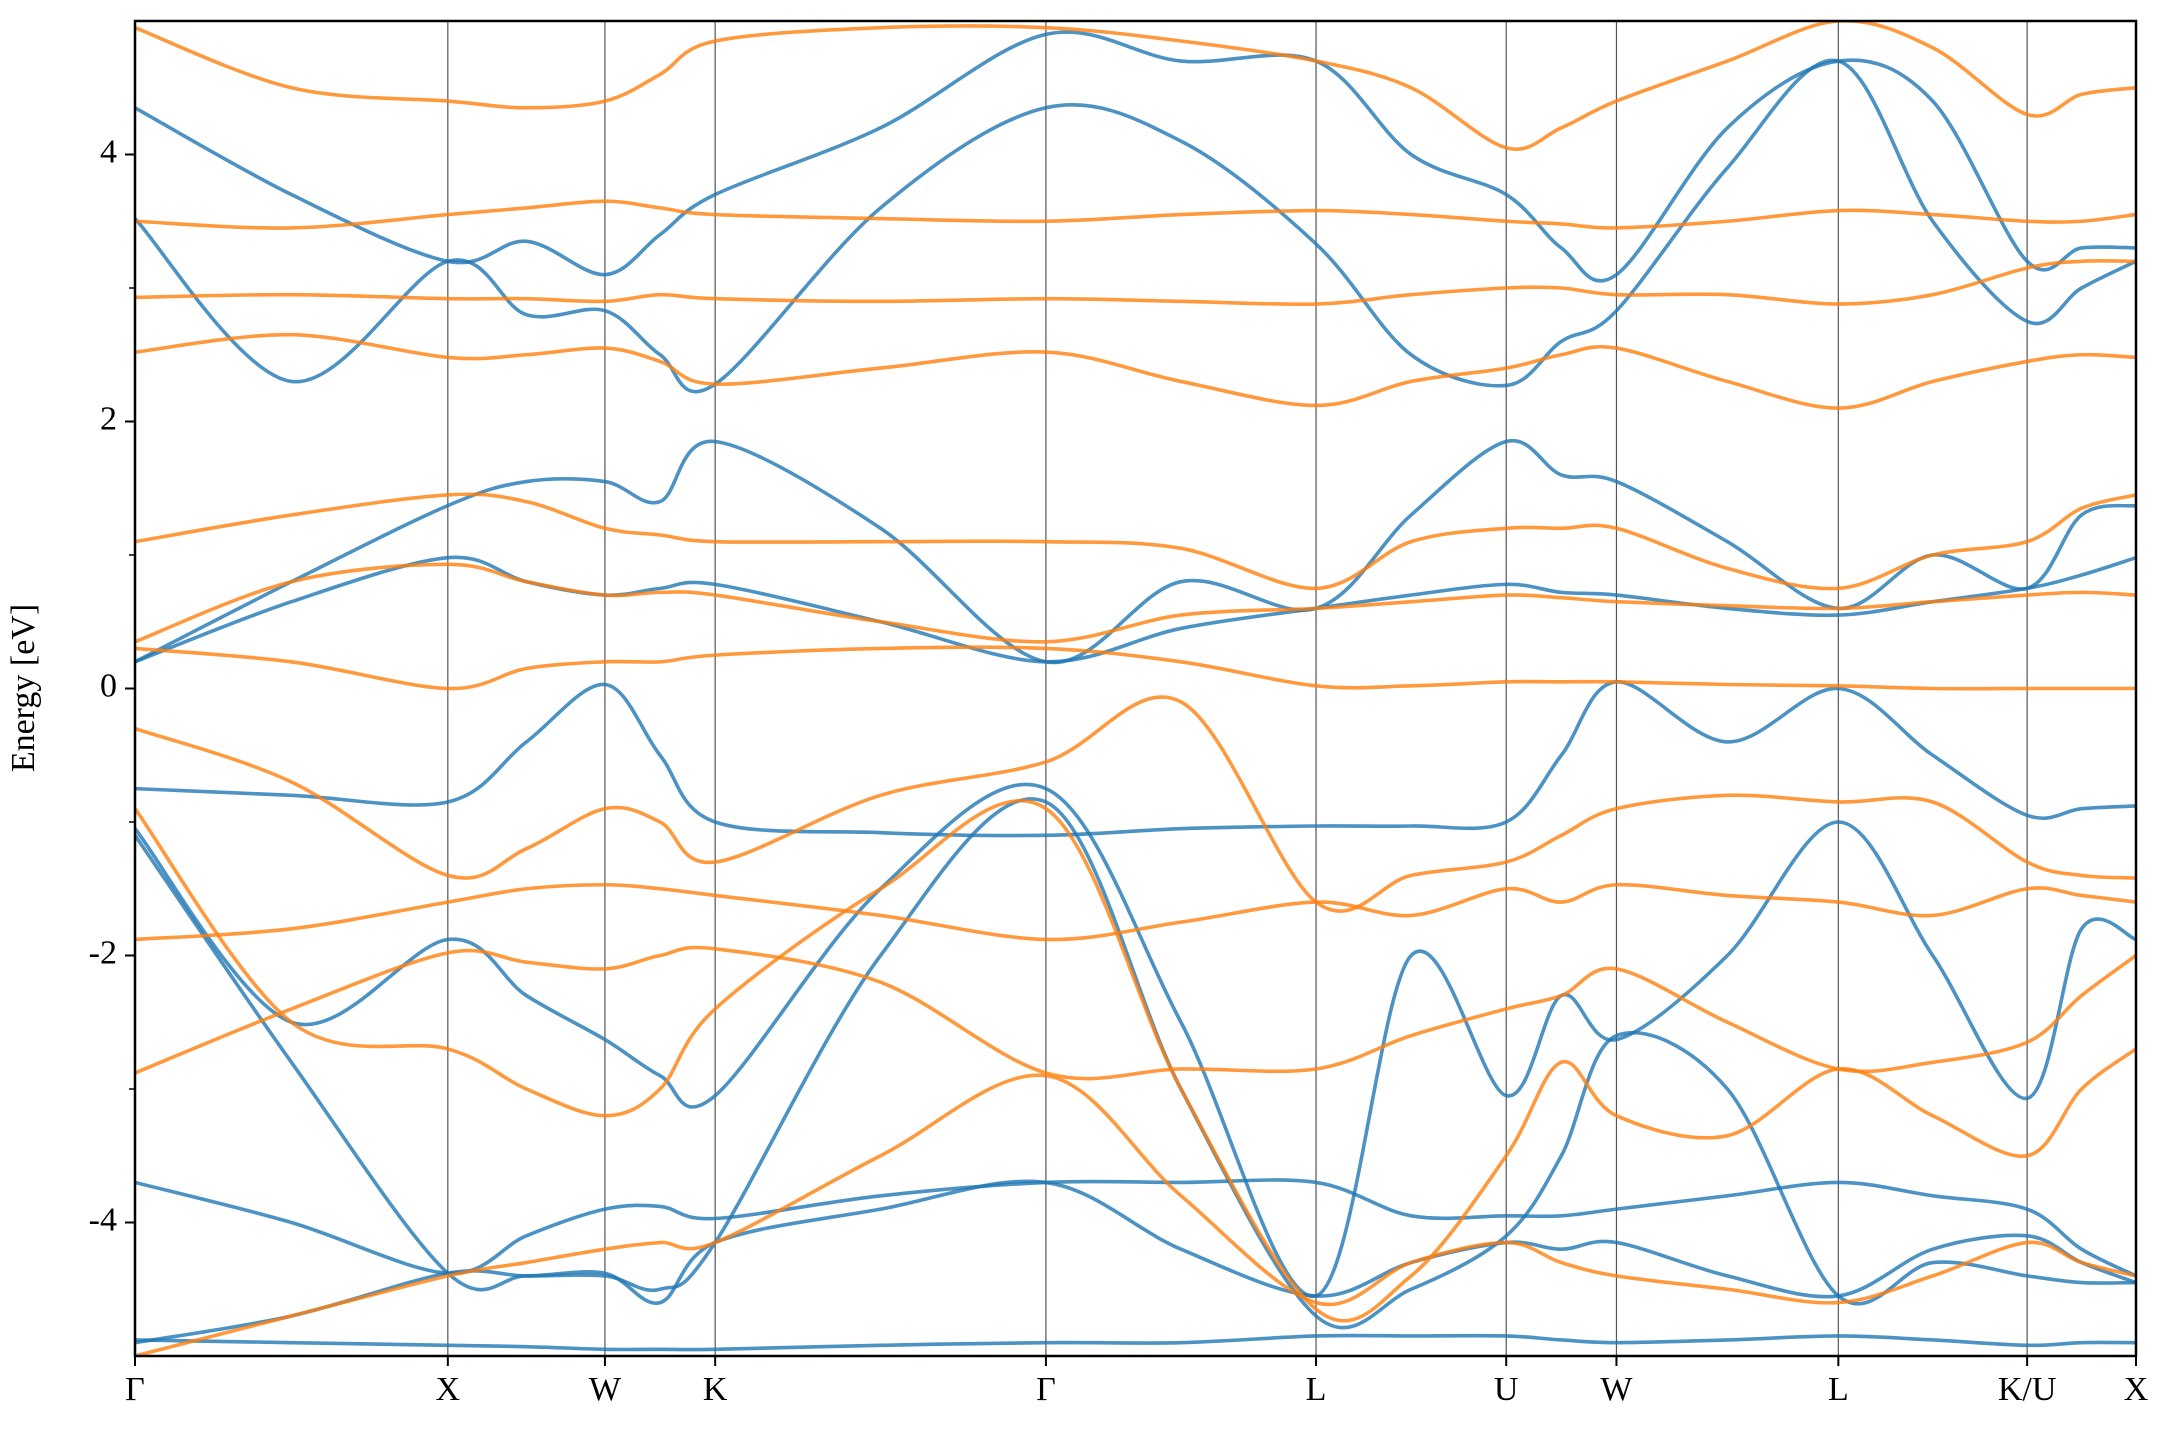 The height and width of the screenshot is (1440, 2160). What do you see at coordinates (108, 151) in the screenshot?
I see `y-tick-label: 4` at bounding box center [108, 151].